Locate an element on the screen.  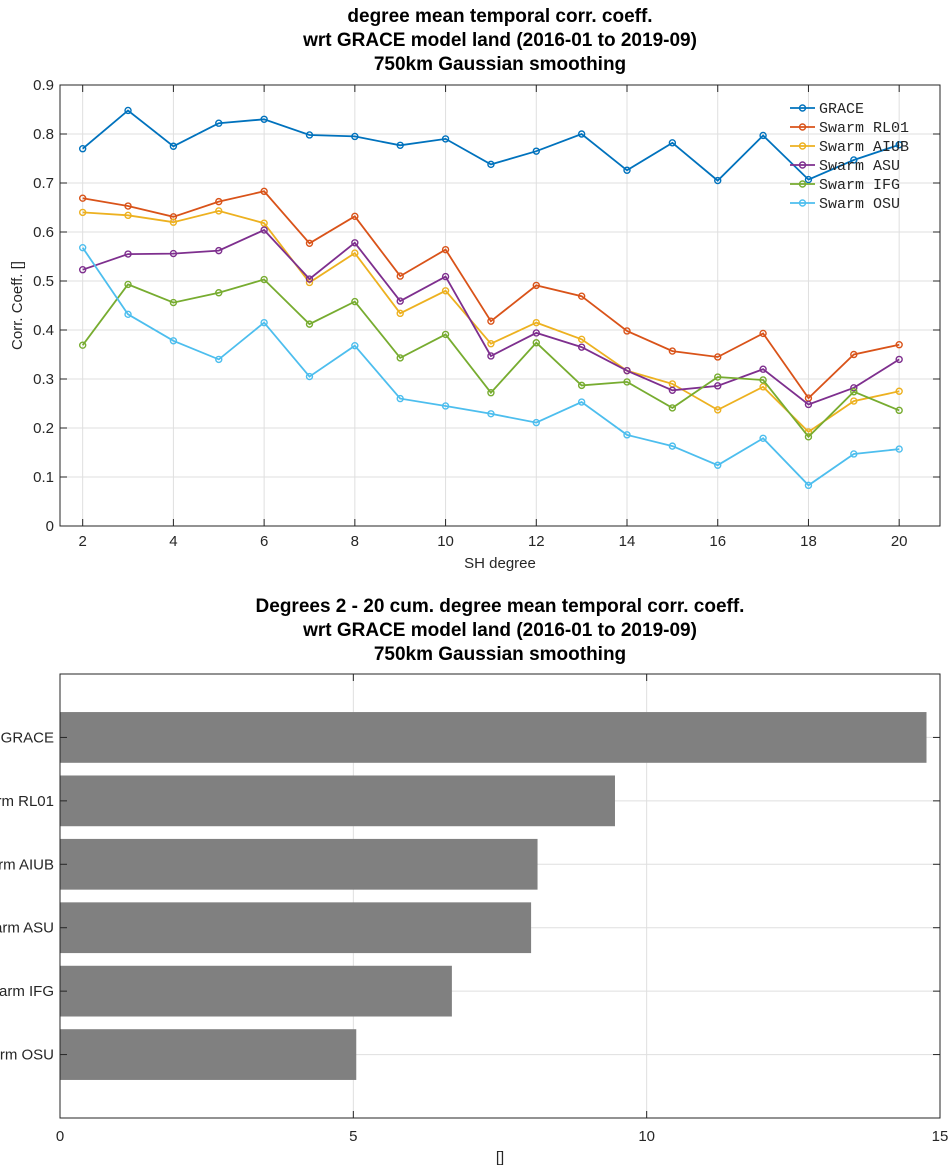
bar-swarm-asu is located at coordinates (296, 928).